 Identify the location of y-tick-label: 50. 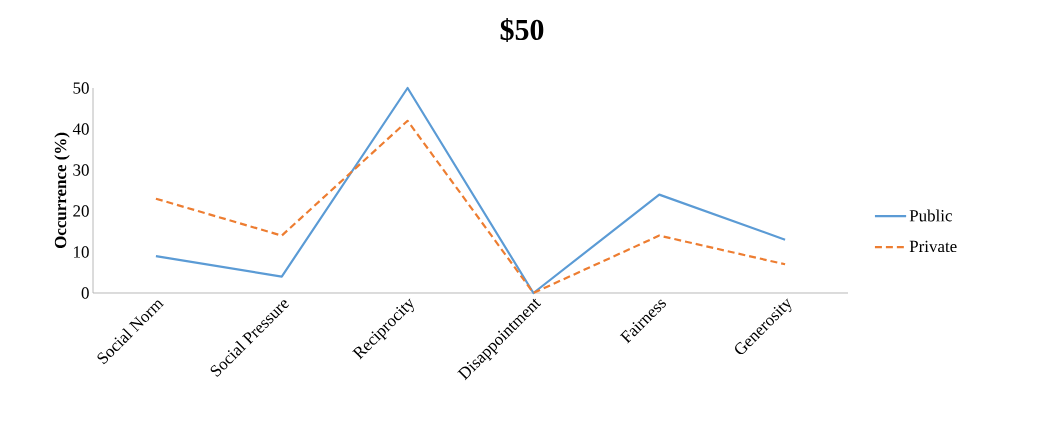
(81, 88).